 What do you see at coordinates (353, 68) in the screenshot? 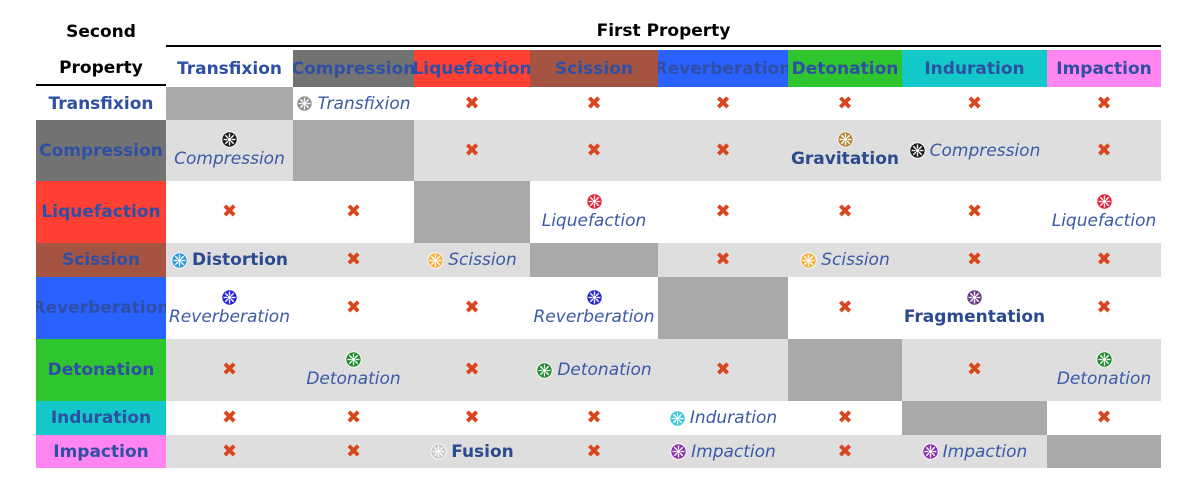
I see `column-header-compression: Compression` at bounding box center [353, 68].